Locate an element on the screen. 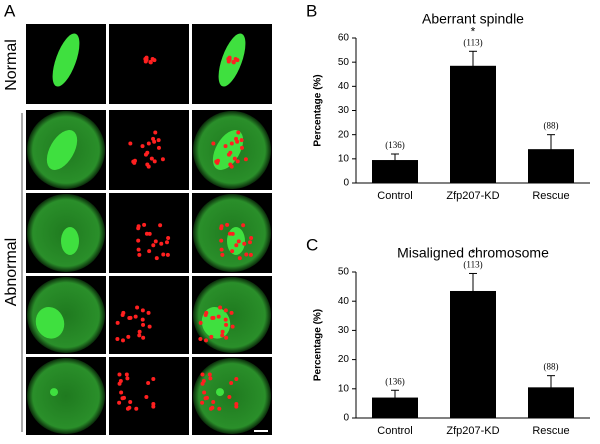 The image size is (600, 444). chart-title: Aberrant spindle is located at coordinates (473, 19).